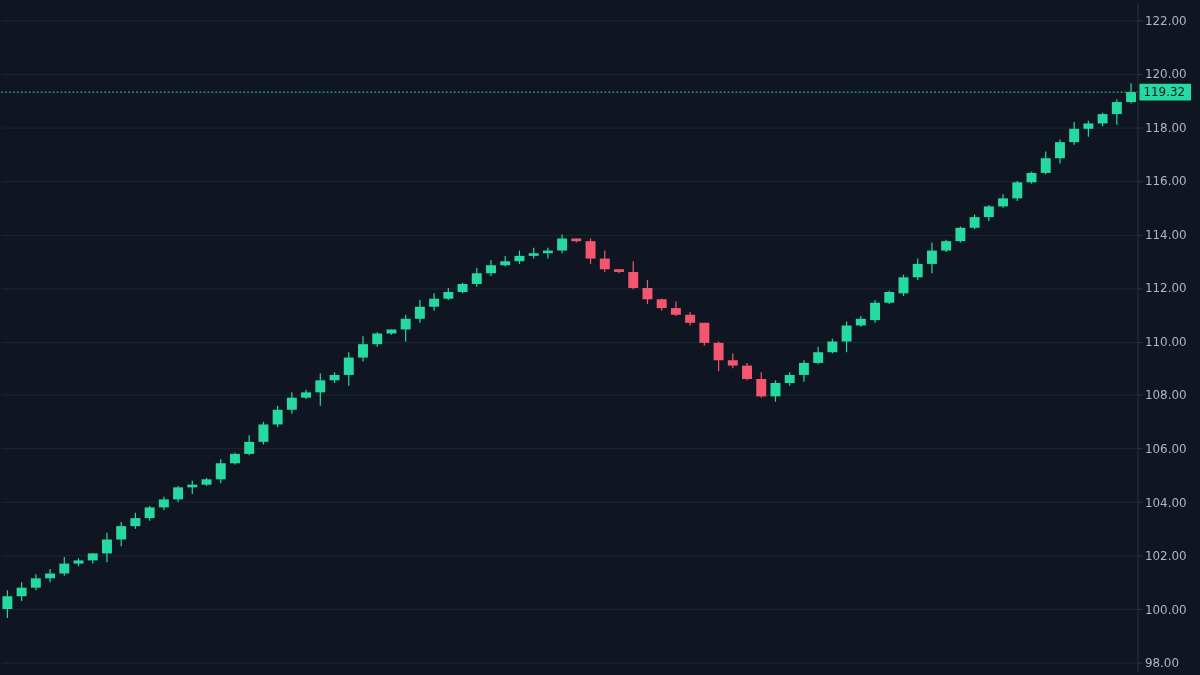  Describe the element at coordinates (1162, 663) in the screenshot. I see `y-tick-label: 98.00` at that location.